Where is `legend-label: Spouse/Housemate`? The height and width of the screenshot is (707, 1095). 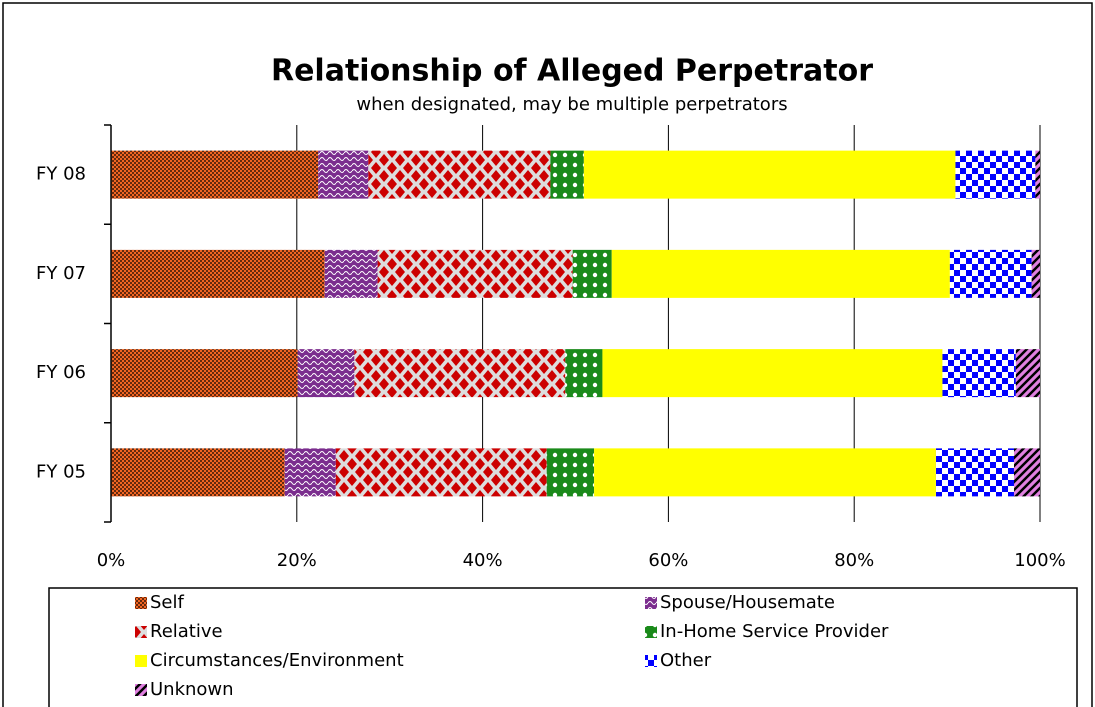
legend-label: Spouse/Housemate is located at coordinates (747, 602).